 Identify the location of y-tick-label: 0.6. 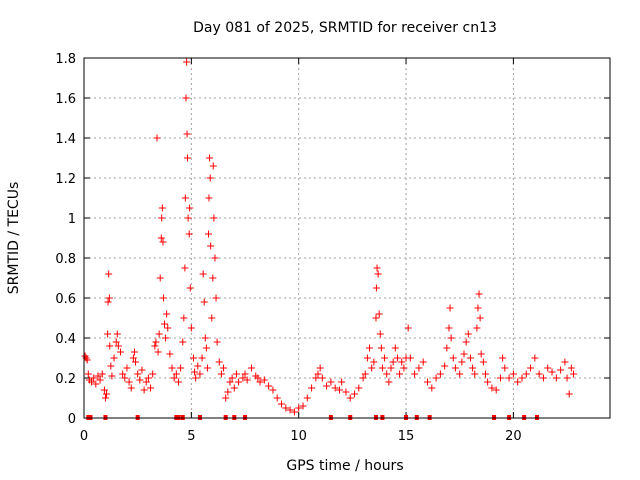
(65, 299).